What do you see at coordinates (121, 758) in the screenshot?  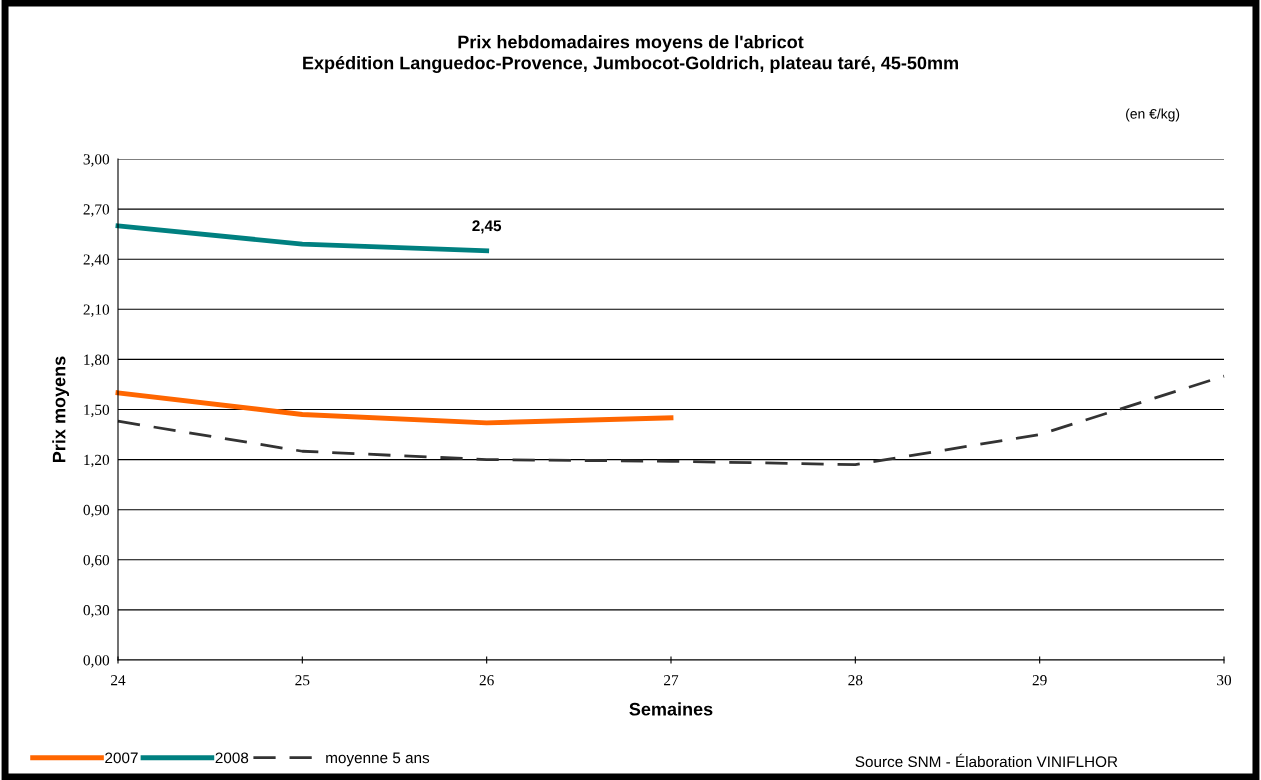 I see `legend-label: 2007` at bounding box center [121, 758].